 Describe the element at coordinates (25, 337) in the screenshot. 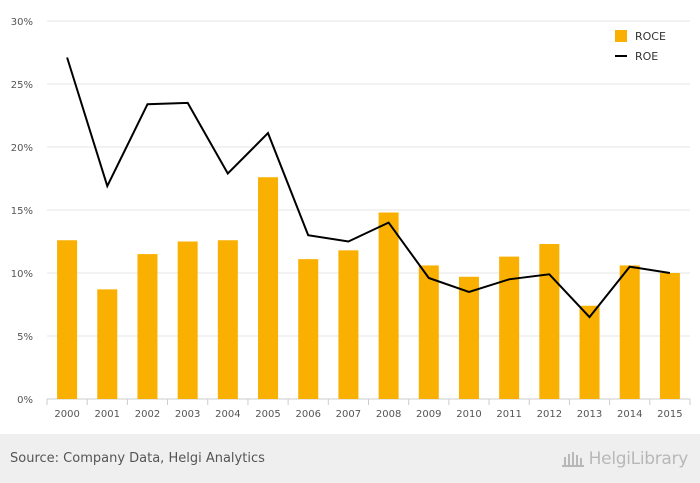

I see `y-tick-label: 5%` at that location.